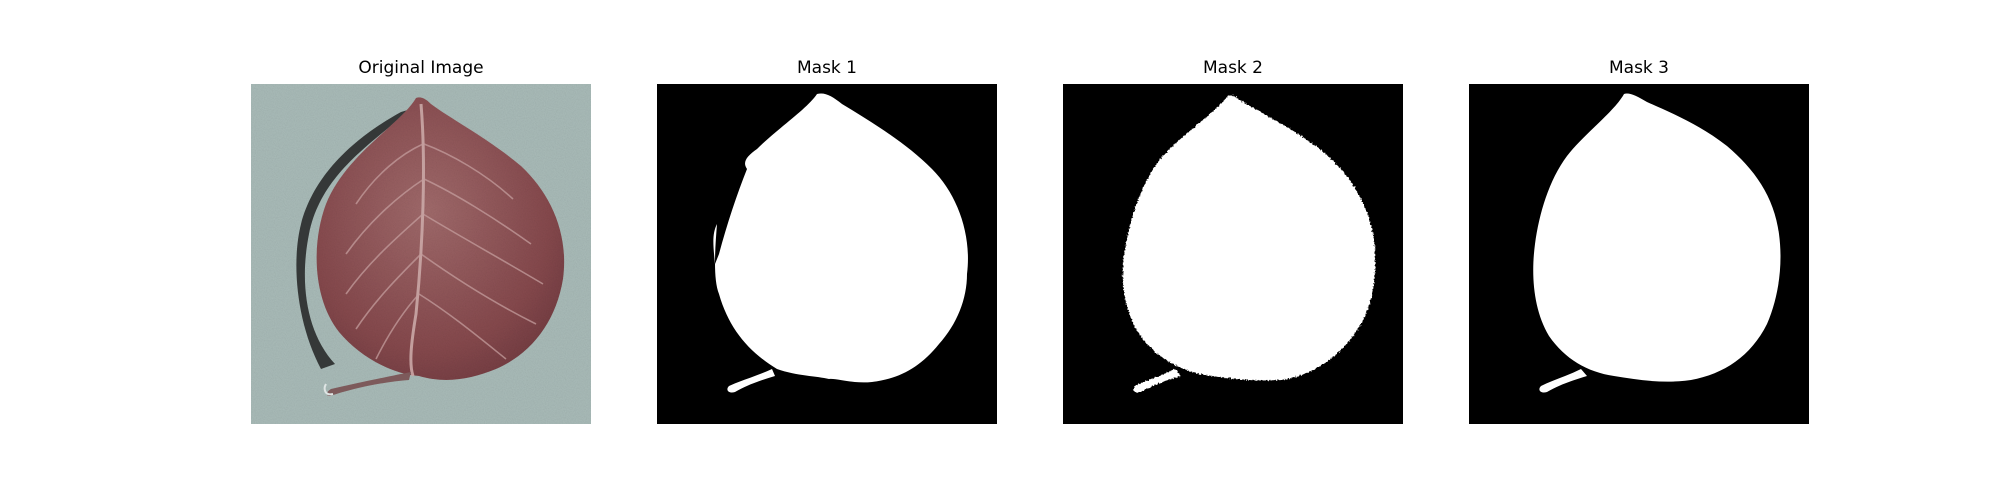 This screenshot has width=2000, height=500. I want to click on mask-3-stem, so click(1563, 381).